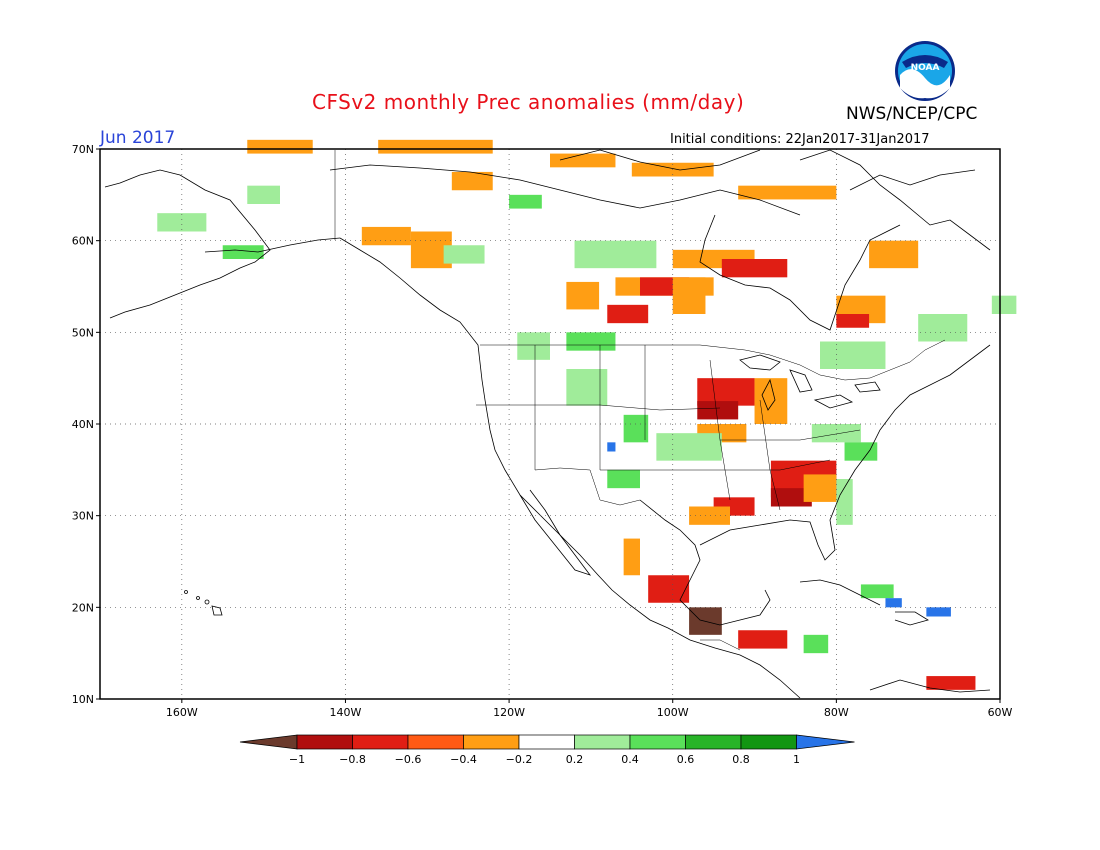 Image resolution: width=1100 pixels, height=850 pixels. What do you see at coordinates (352, 759) in the screenshot?
I see `colorbar-label: −0.8` at bounding box center [352, 759].